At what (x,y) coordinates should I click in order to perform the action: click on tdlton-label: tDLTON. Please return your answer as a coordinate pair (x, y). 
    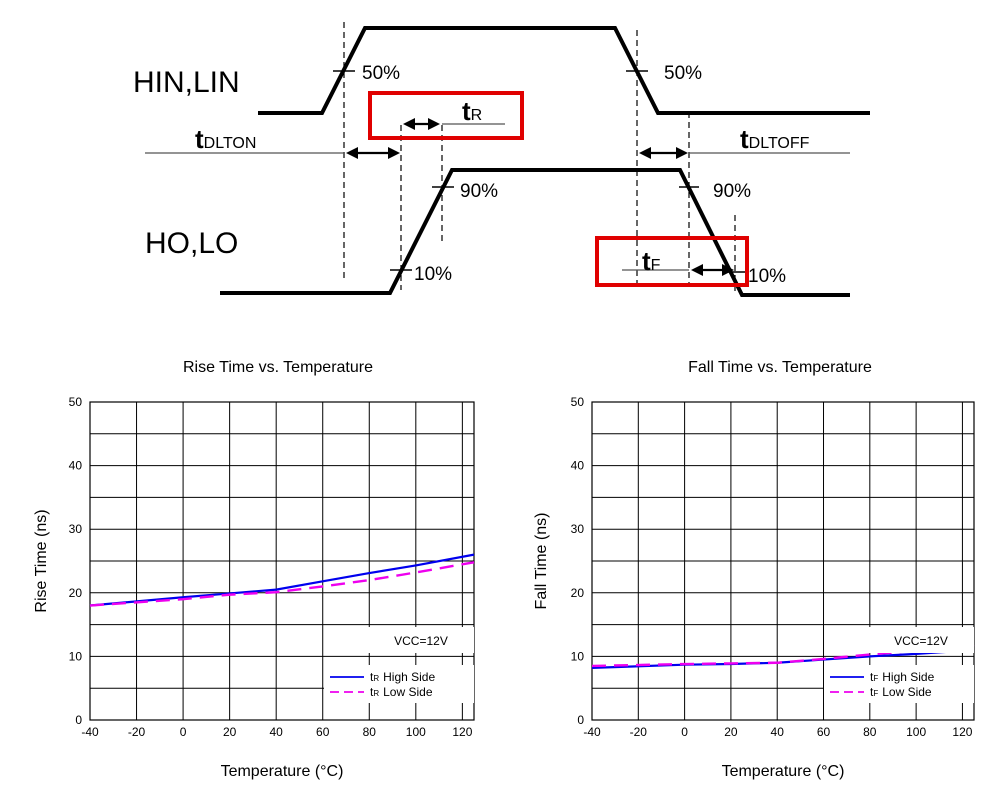
    Looking at the image, I should click on (225, 139).